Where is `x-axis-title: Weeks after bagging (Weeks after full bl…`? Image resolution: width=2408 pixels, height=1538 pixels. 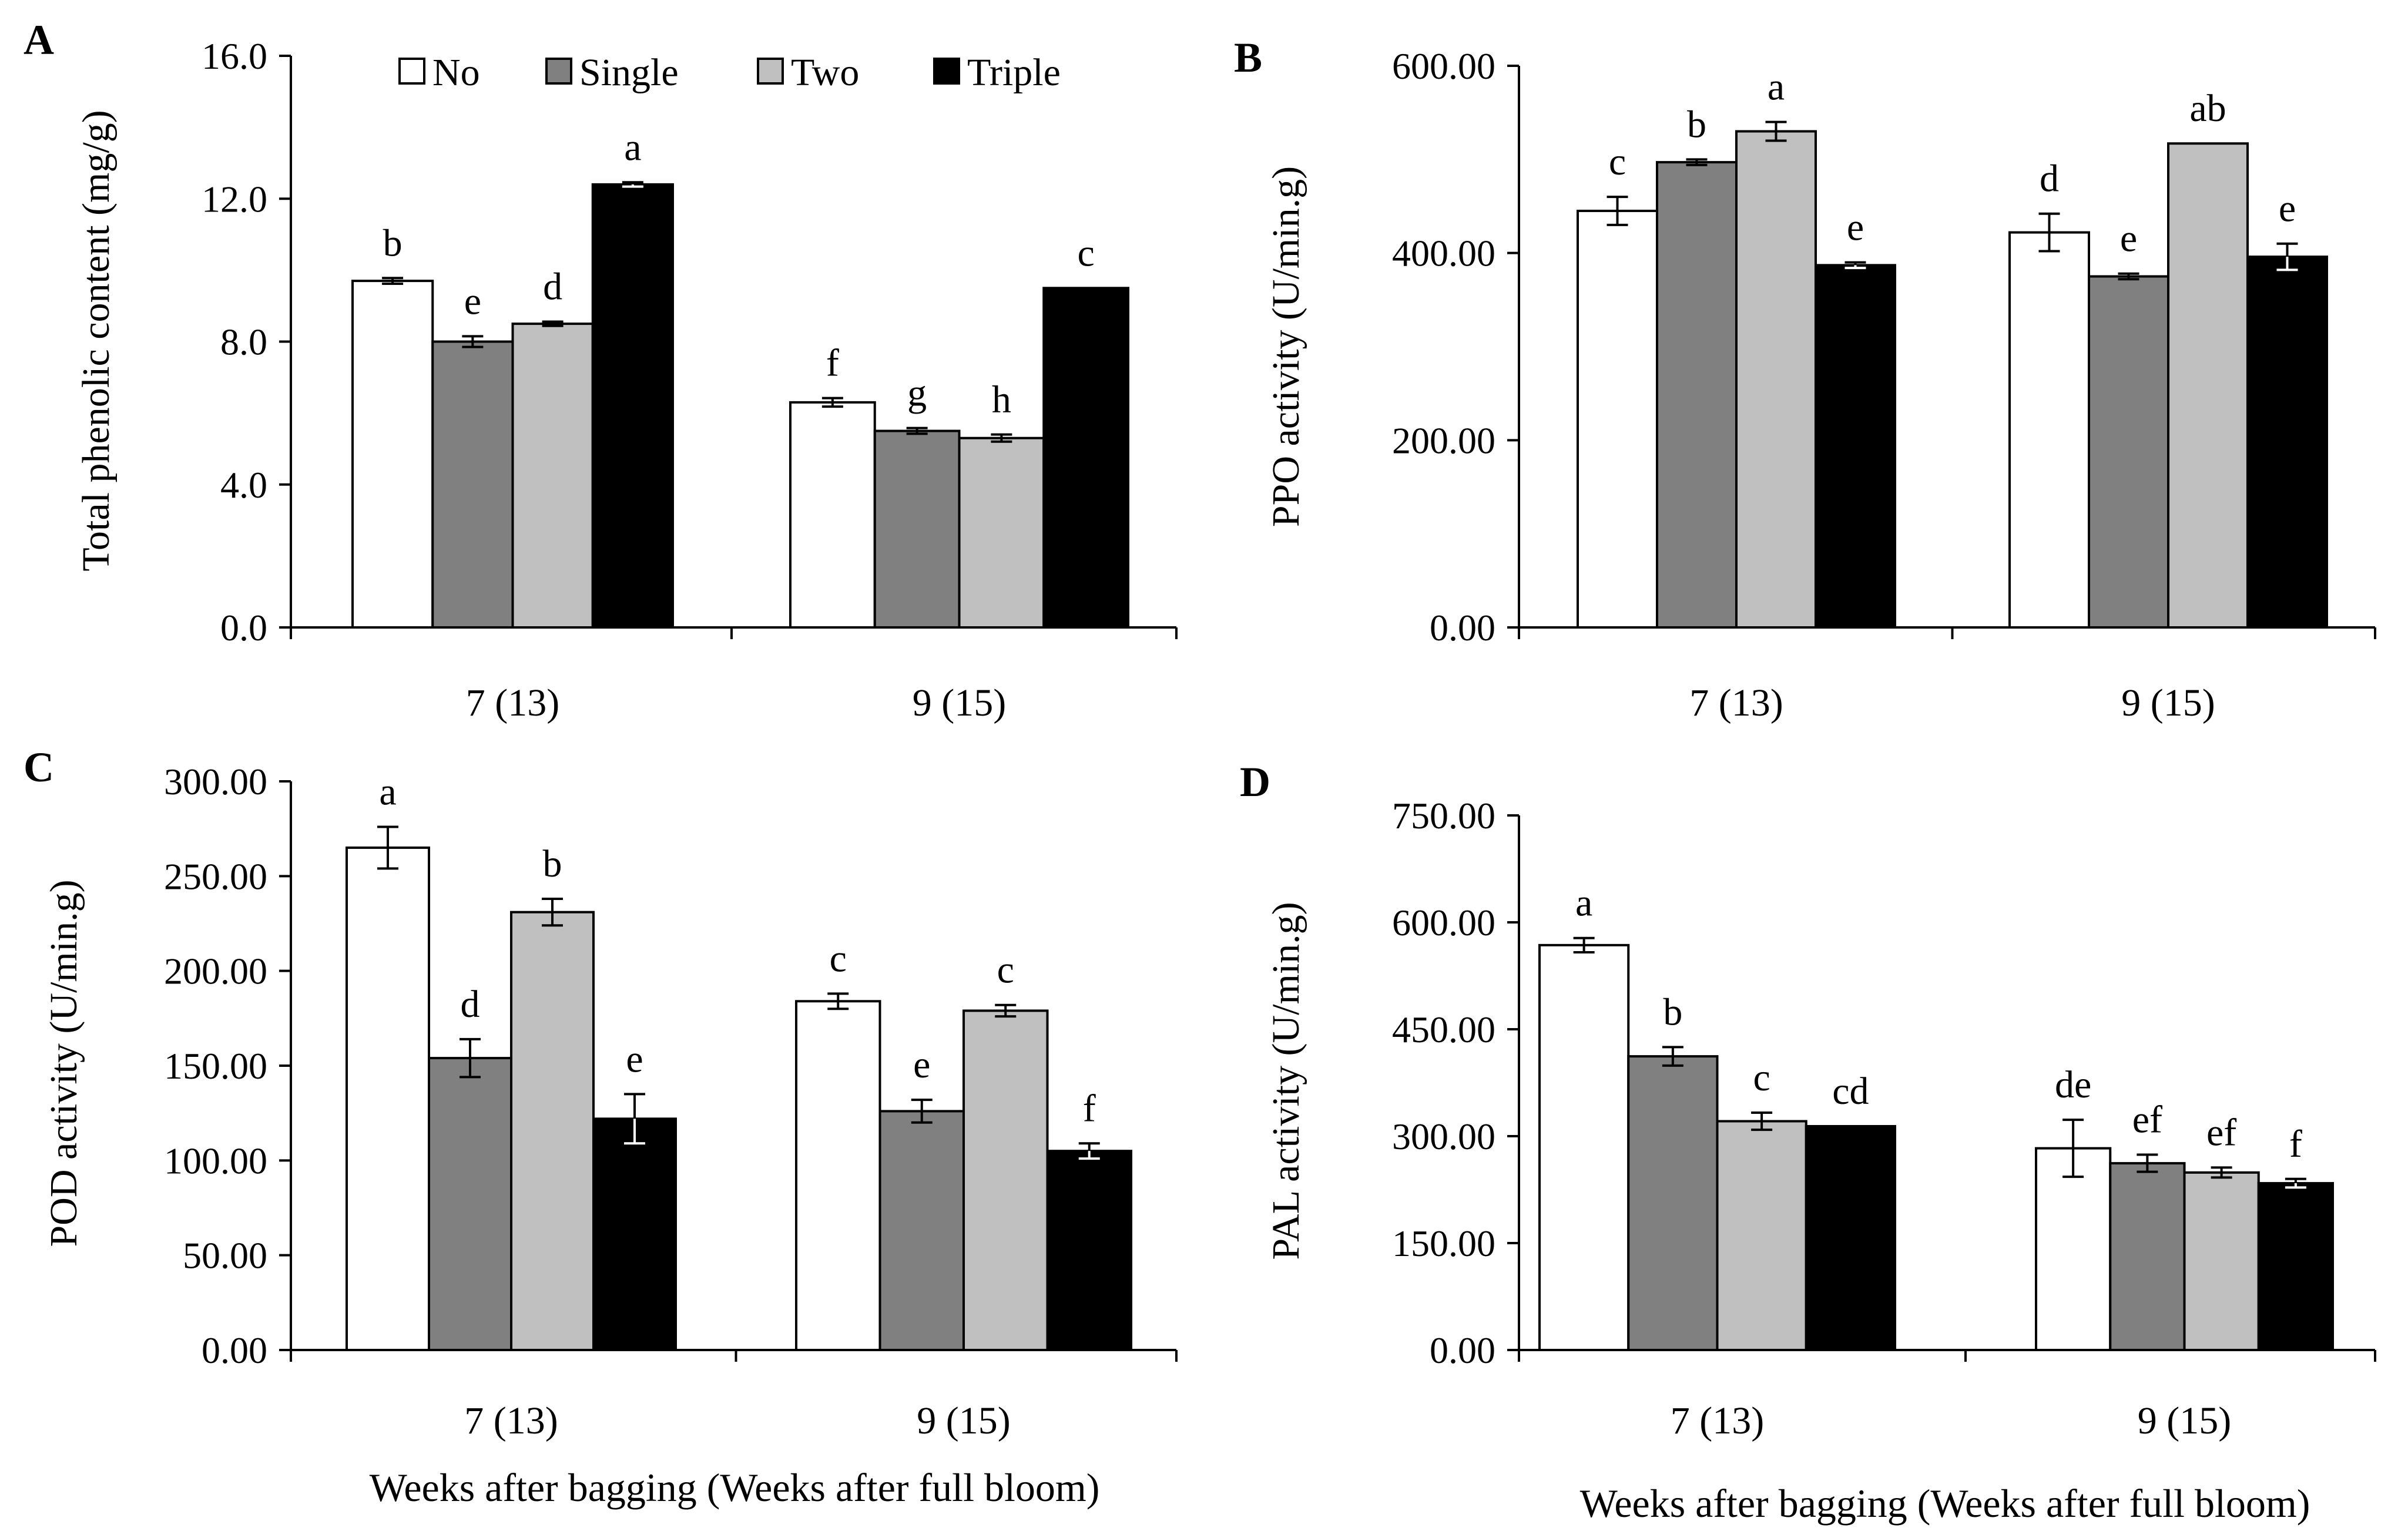
x-axis-title: Weeks after bagging (Weeks after full bl… is located at coordinates (735, 1487).